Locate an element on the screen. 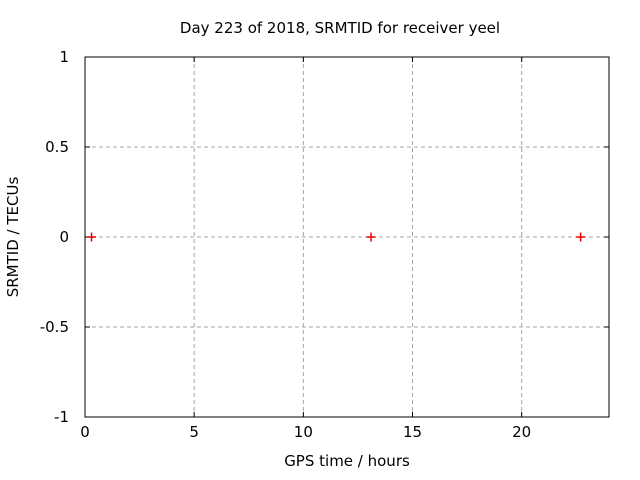 This screenshot has width=640, height=480. x-axis-label: GPS time / hours is located at coordinates (347, 461).